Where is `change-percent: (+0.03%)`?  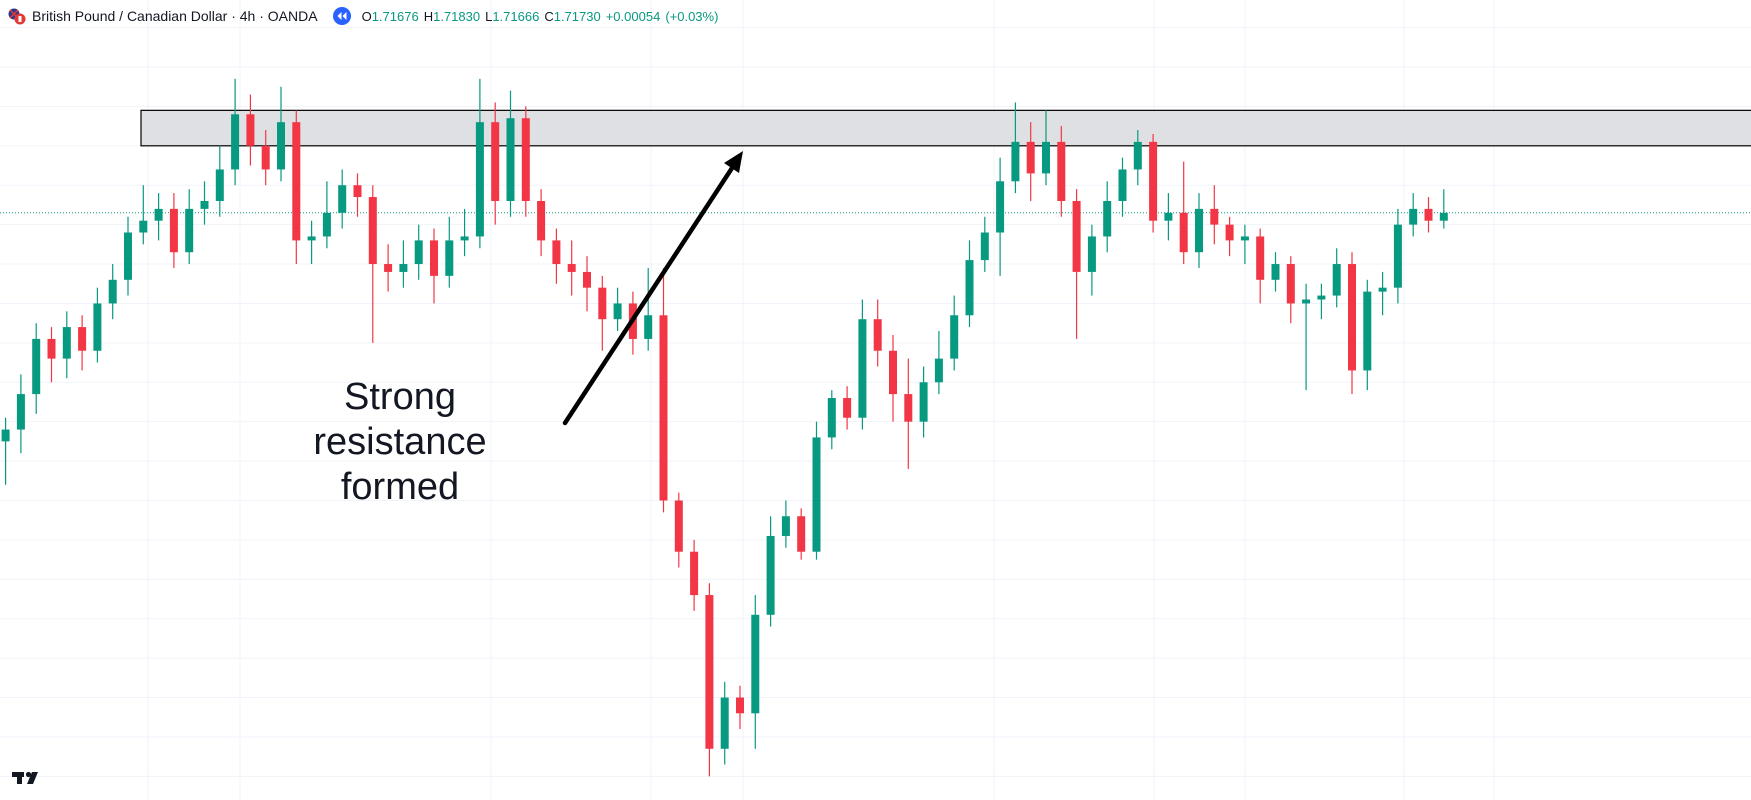
change-percent: (+0.03%) is located at coordinates (692, 16).